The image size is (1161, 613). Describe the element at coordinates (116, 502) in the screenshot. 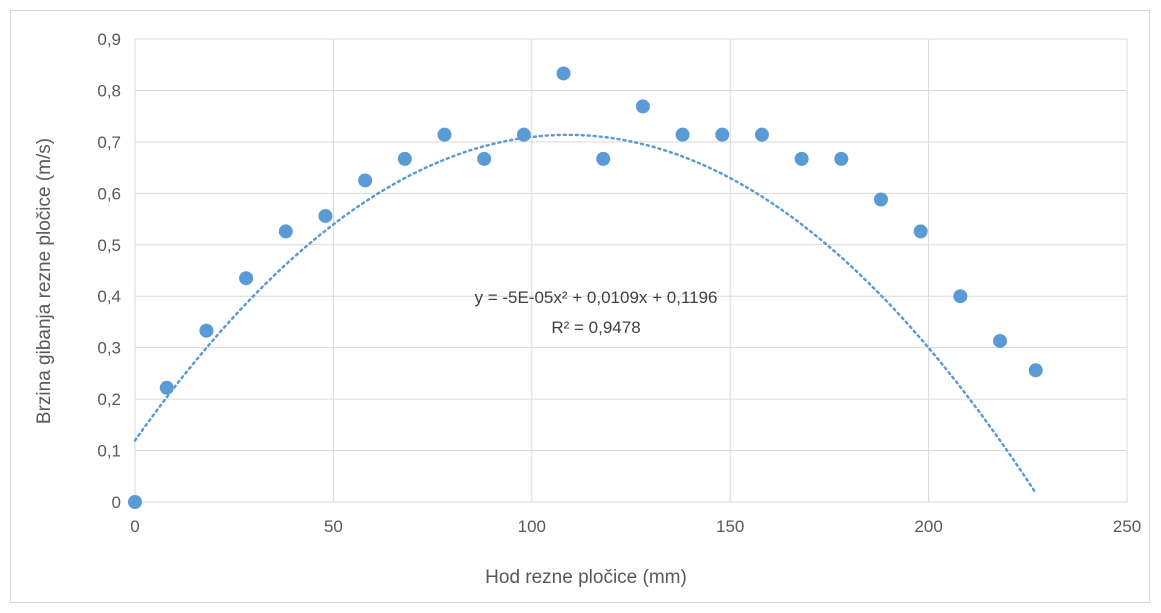

I see `y-tick-label: 0` at that location.